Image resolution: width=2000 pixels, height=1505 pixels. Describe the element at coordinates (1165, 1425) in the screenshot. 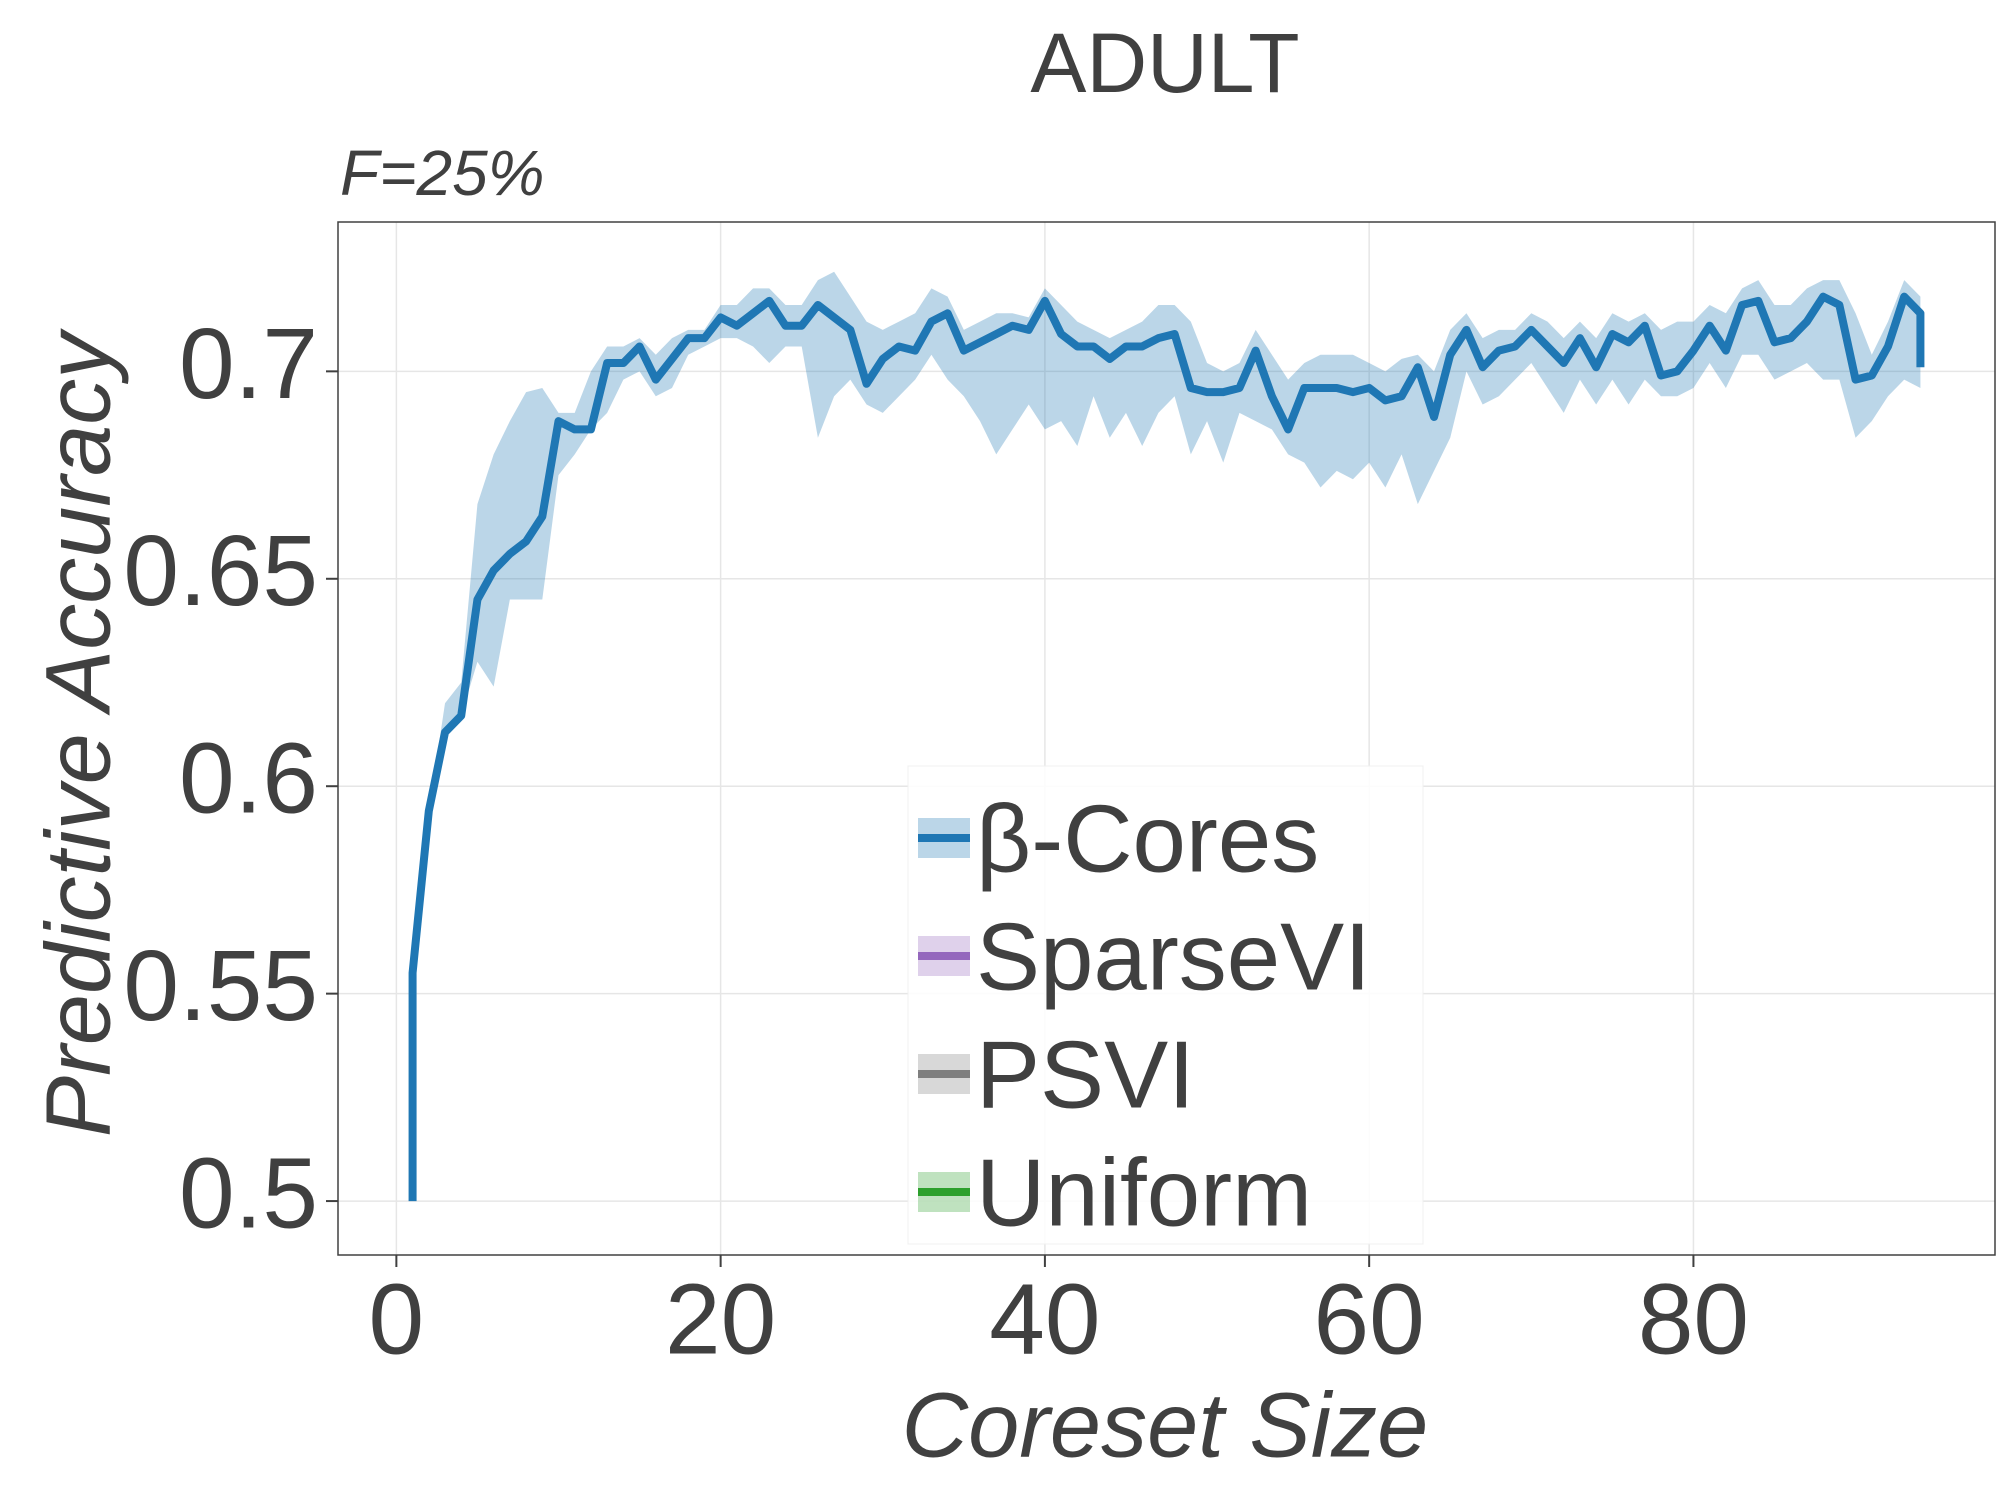

I see `x-axis-label: Coreset Size` at that location.